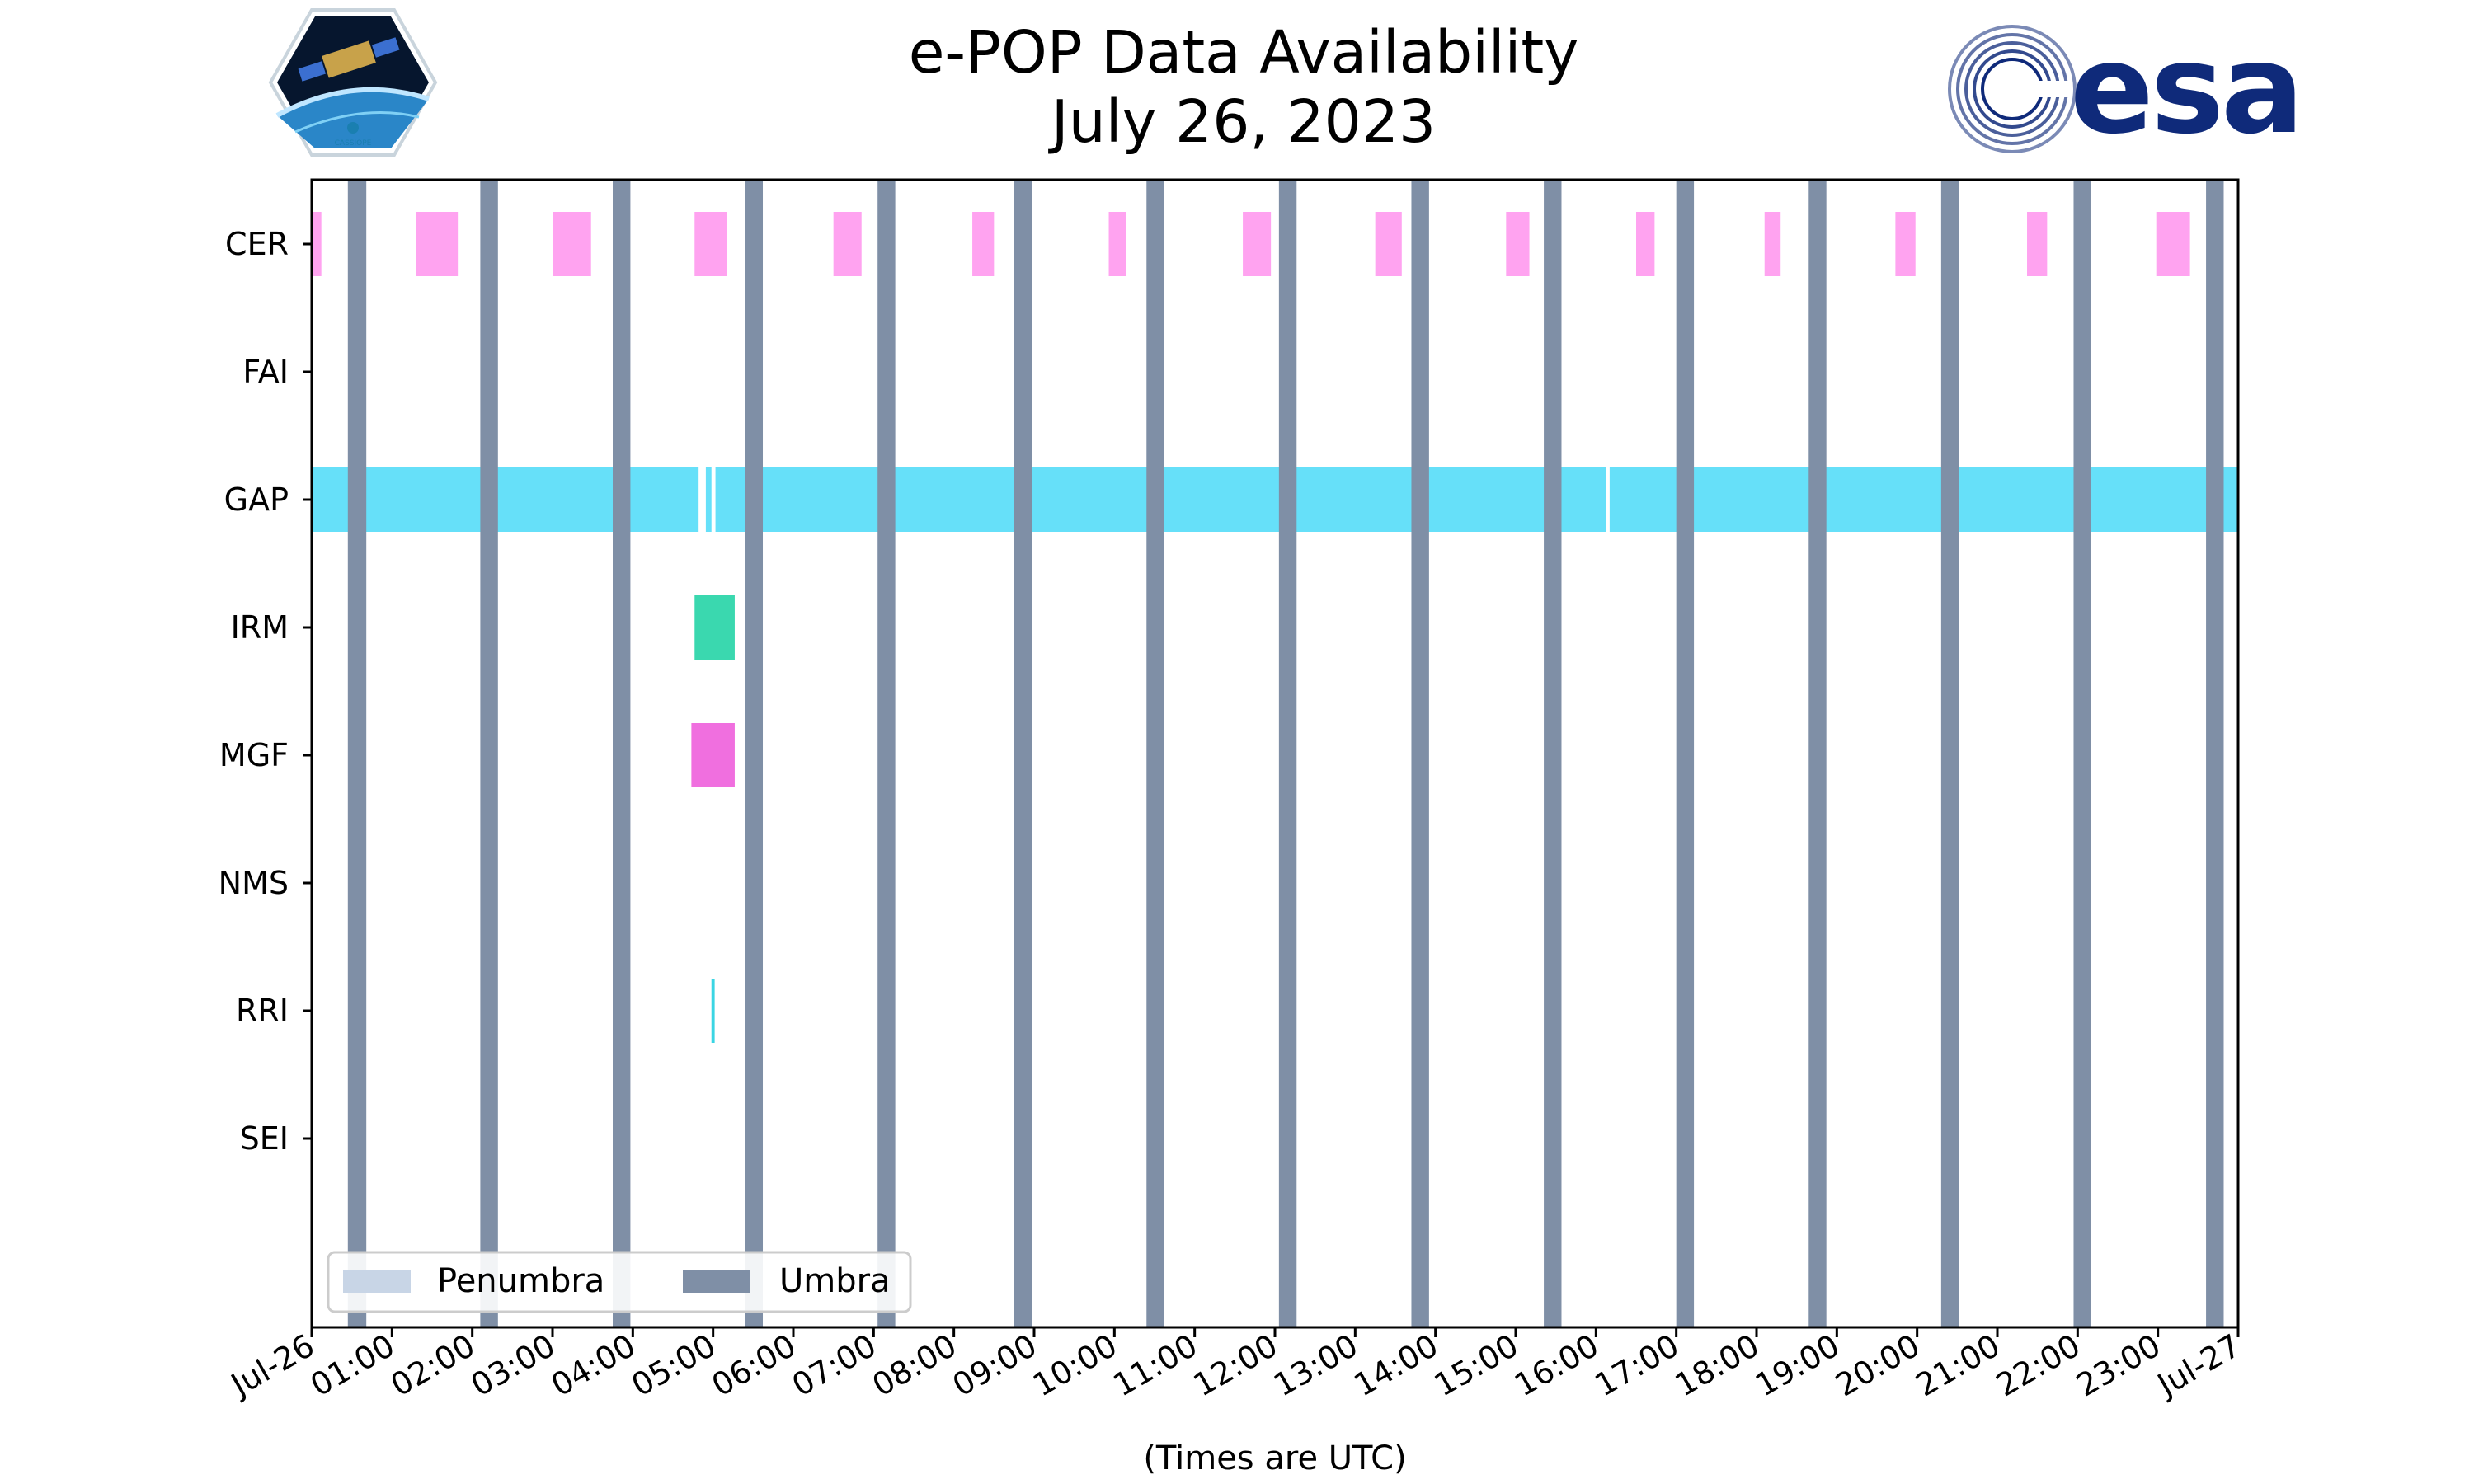 The height and width of the screenshot is (1484, 2474). I want to click on x-tick-label-1: 01:00, so click(352, 1365).